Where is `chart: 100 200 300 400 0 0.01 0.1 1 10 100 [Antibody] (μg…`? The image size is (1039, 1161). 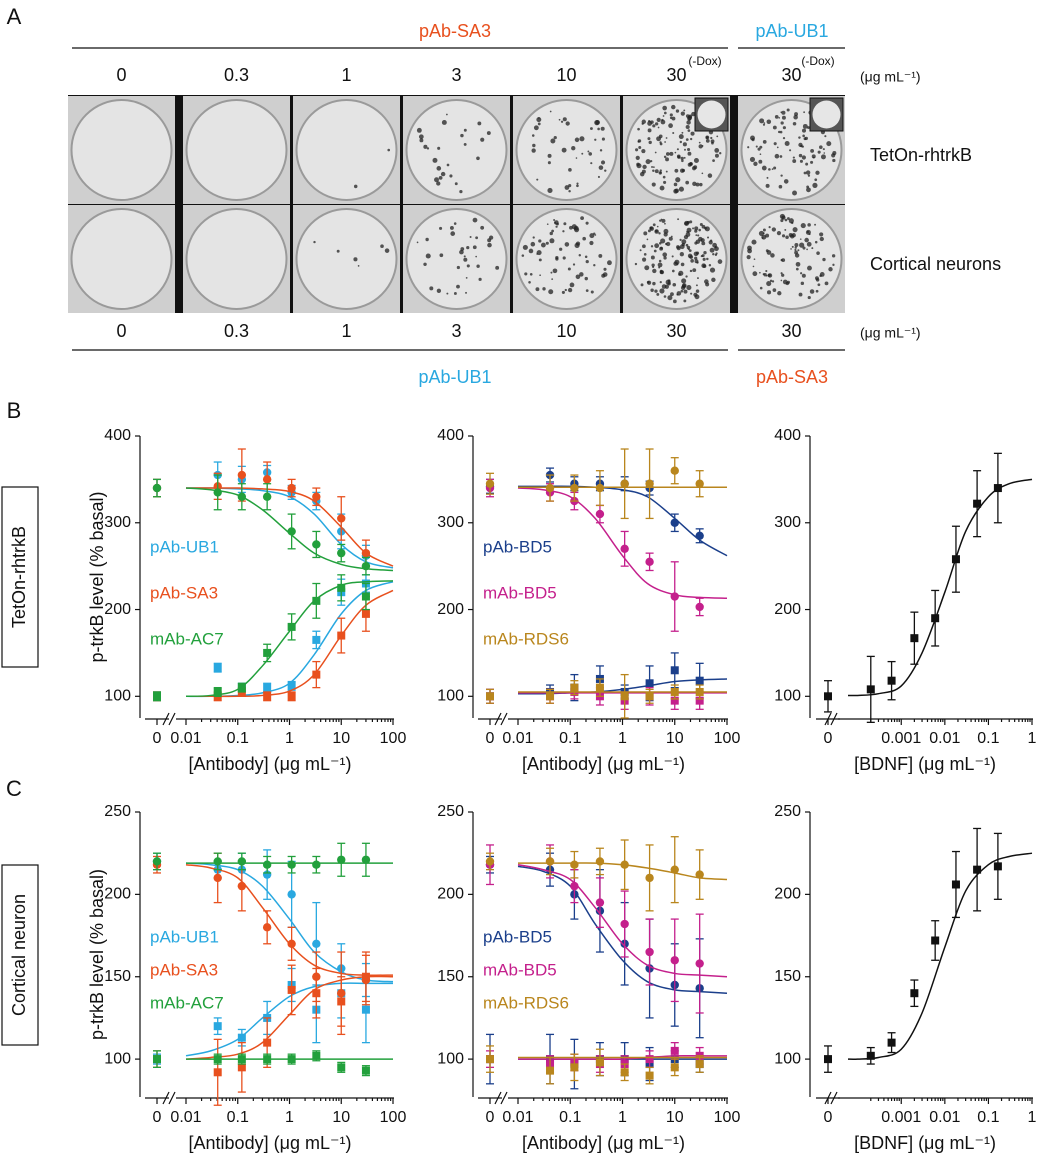
chart: 100 200 300 400 0 0.01 0.1 1 10 100 [Antibody] (μg… is located at coordinates (588, 600).